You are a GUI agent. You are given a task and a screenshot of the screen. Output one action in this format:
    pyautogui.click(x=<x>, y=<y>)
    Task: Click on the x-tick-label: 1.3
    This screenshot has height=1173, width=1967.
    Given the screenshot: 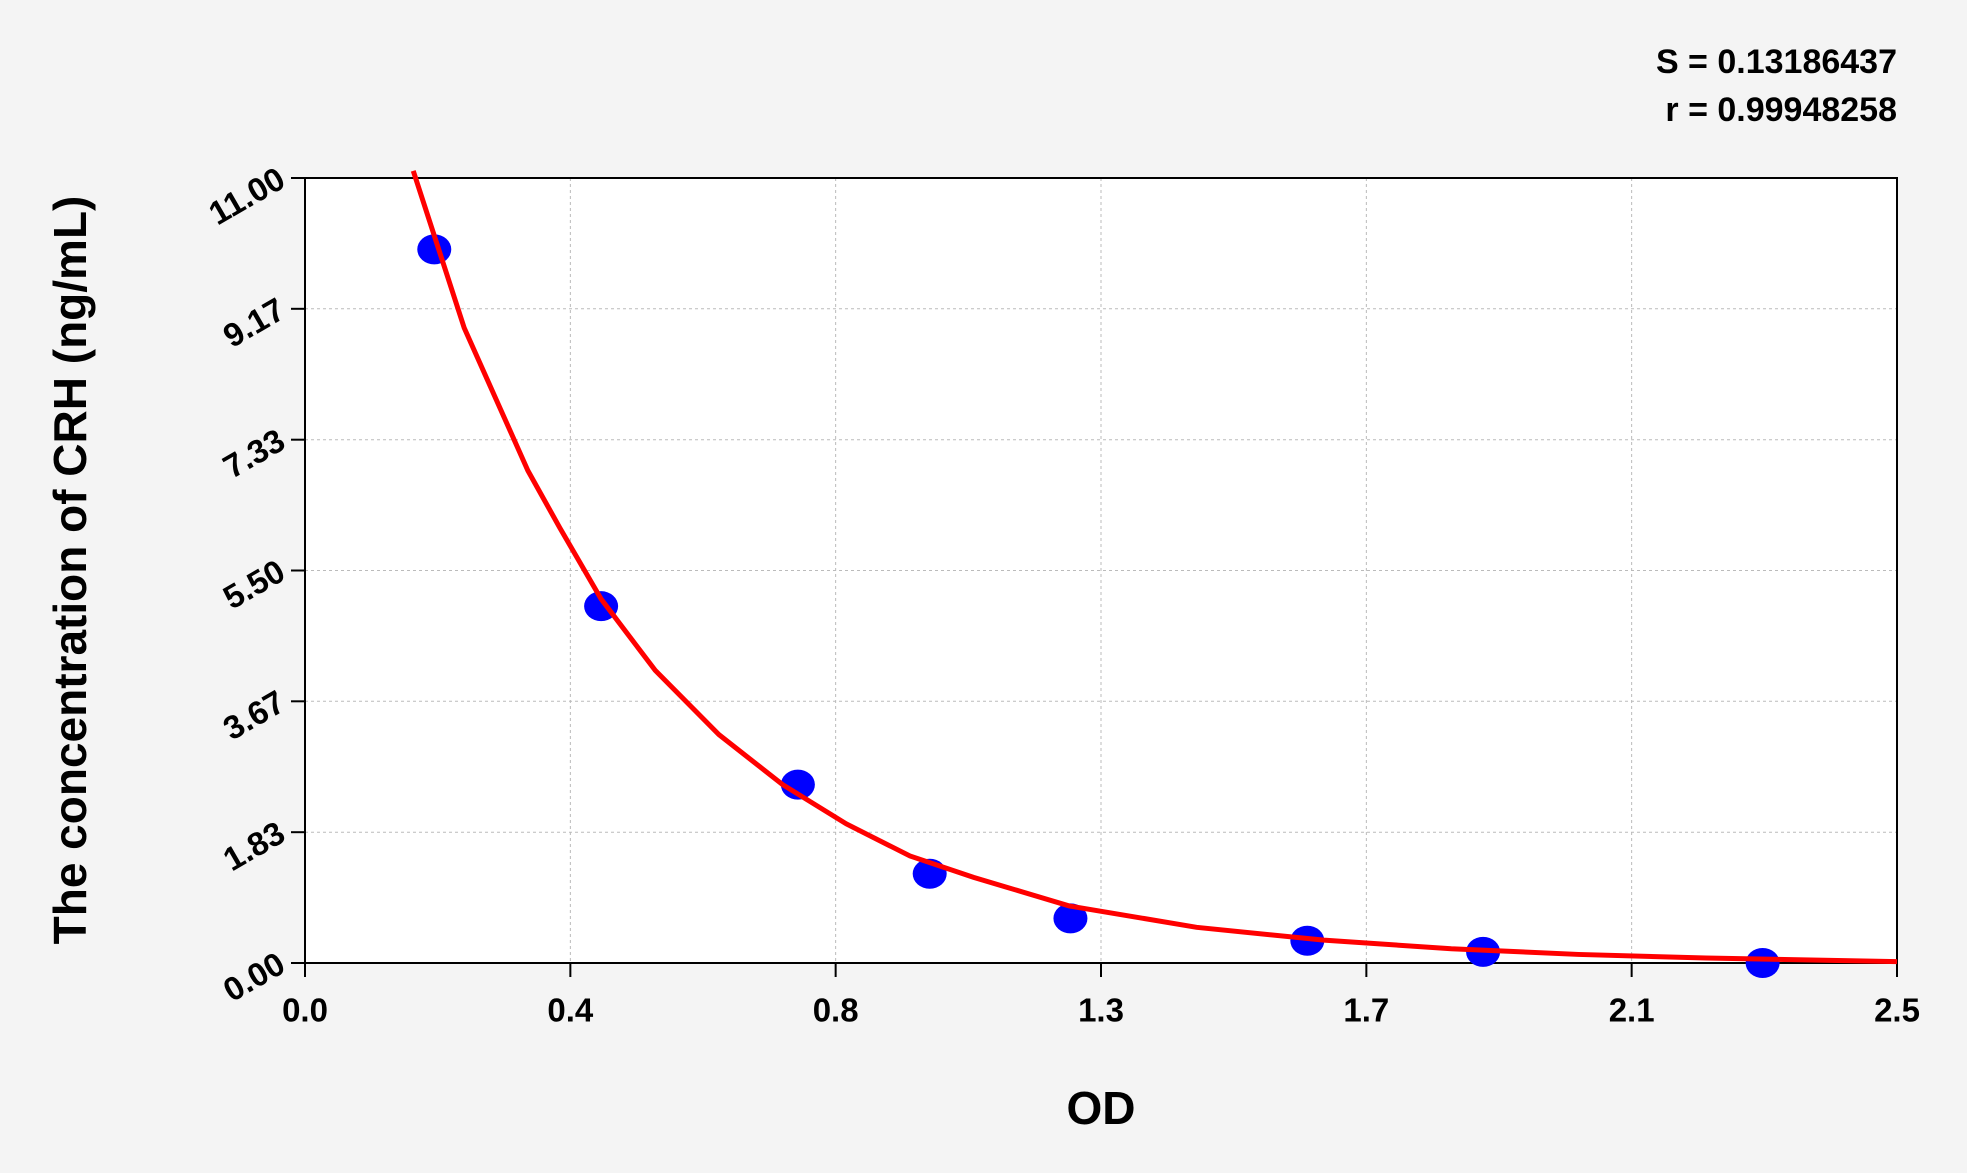 What is the action you would take?
    pyautogui.click(x=1101, y=1010)
    